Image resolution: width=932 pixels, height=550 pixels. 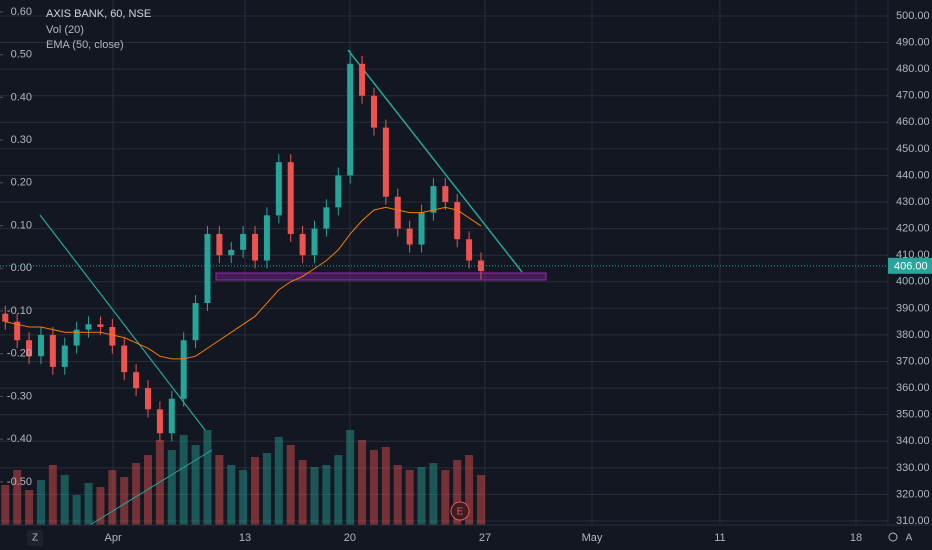 What do you see at coordinates (913, 282) in the screenshot?
I see `y-tick-label: 400.00` at bounding box center [913, 282].